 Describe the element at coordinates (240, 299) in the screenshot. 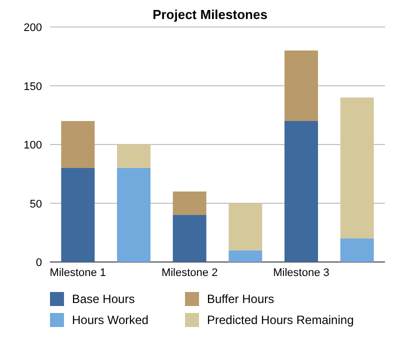

I see `legend-label: Buffer Hours` at that location.